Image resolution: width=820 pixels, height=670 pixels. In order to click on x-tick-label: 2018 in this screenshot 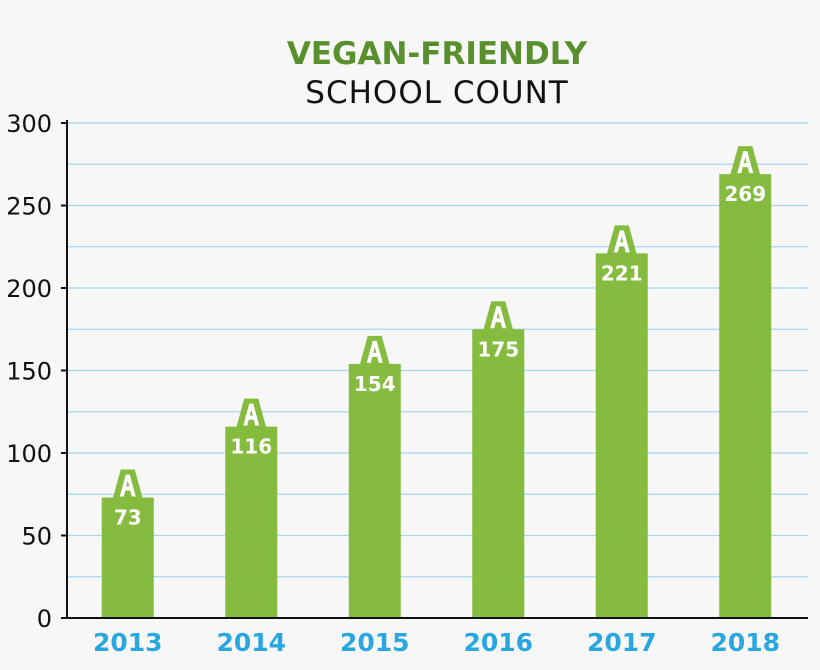, I will do `click(745, 642)`.